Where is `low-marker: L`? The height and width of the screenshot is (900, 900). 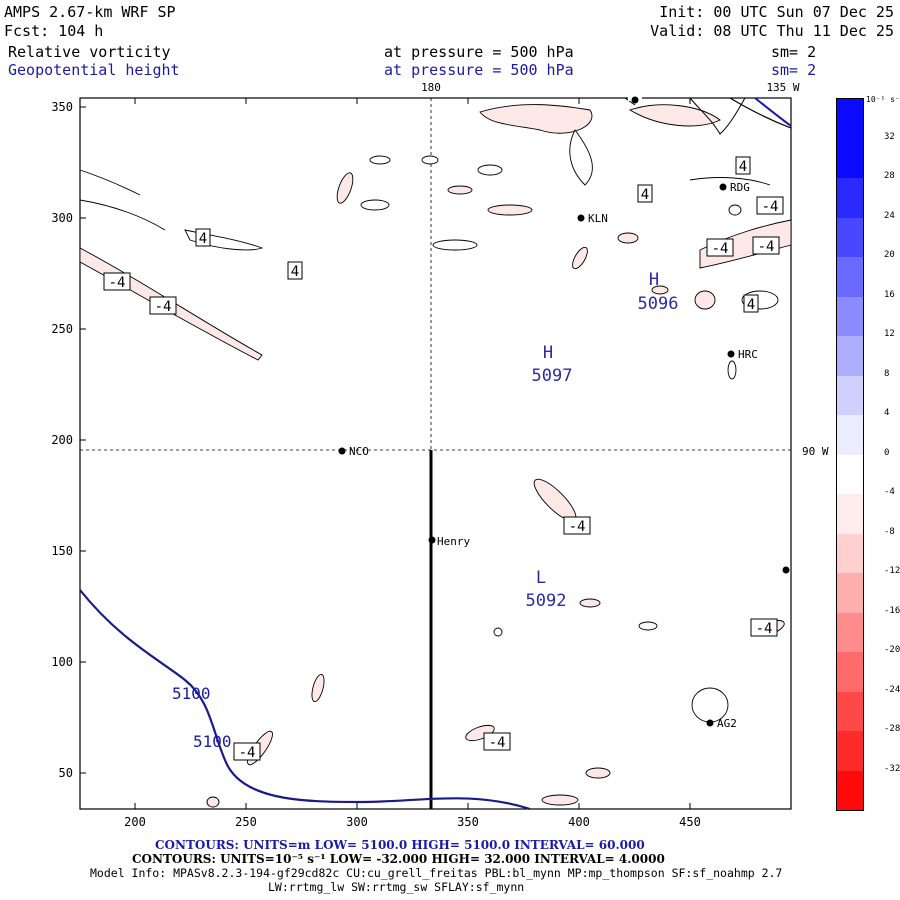
low-marker: L is located at coordinates (541, 578).